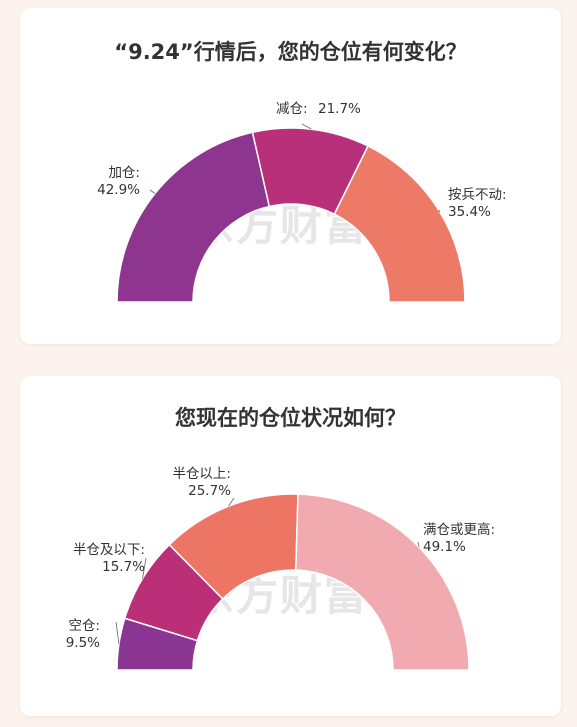  I want to click on slice-value-label: 21.7%, so click(339, 109).